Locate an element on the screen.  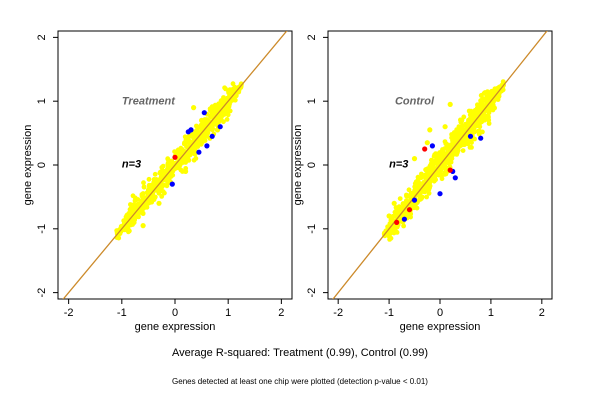
y-tick-label: 1 is located at coordinates (312, 101).